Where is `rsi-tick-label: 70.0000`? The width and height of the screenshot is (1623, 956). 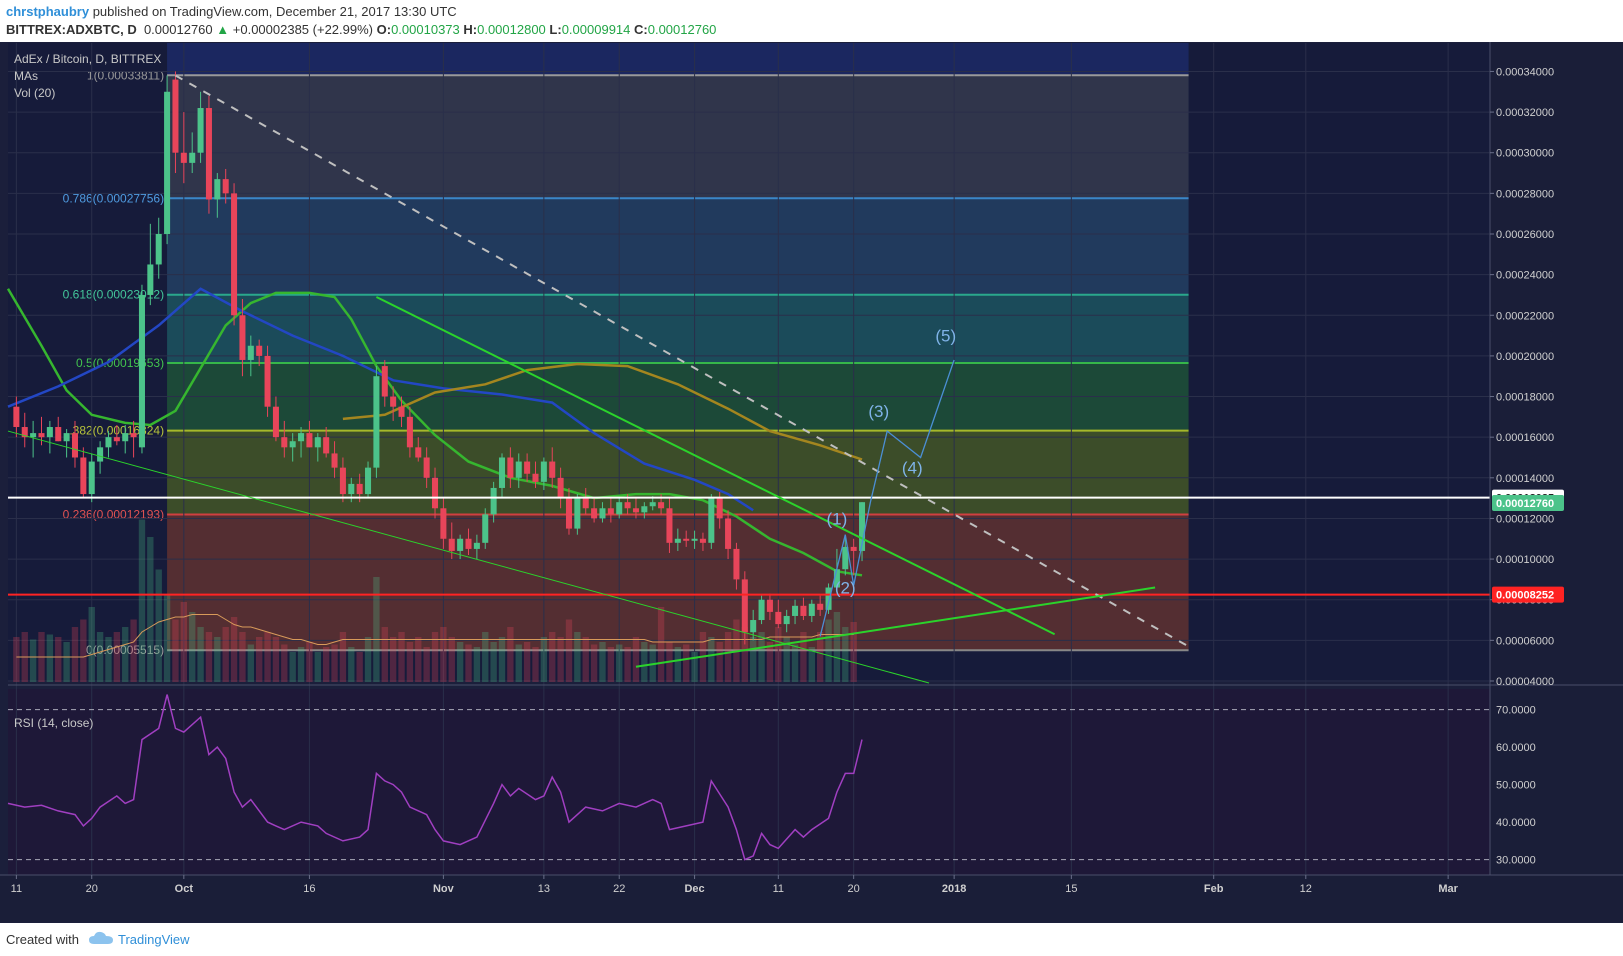 rsi-tick-label: 70.0000 is located at coordinates (1516, 711).